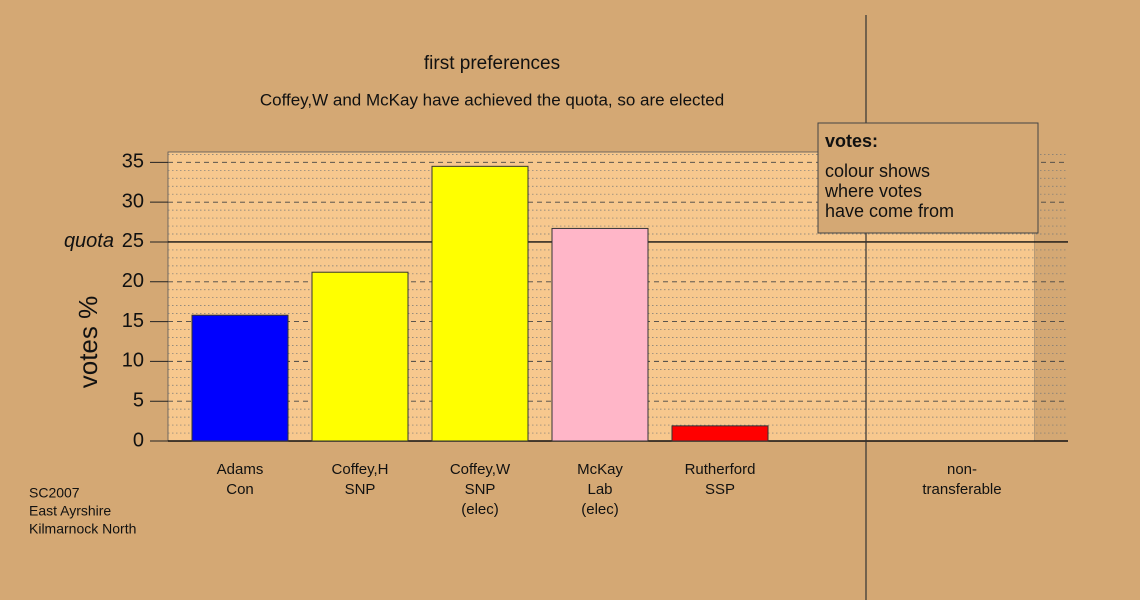 The height and width of the screenshot is (600, 1140). Describe the element at coordinates (54, 493) in the screenshot. I see `footnote: SC2007` at that location.